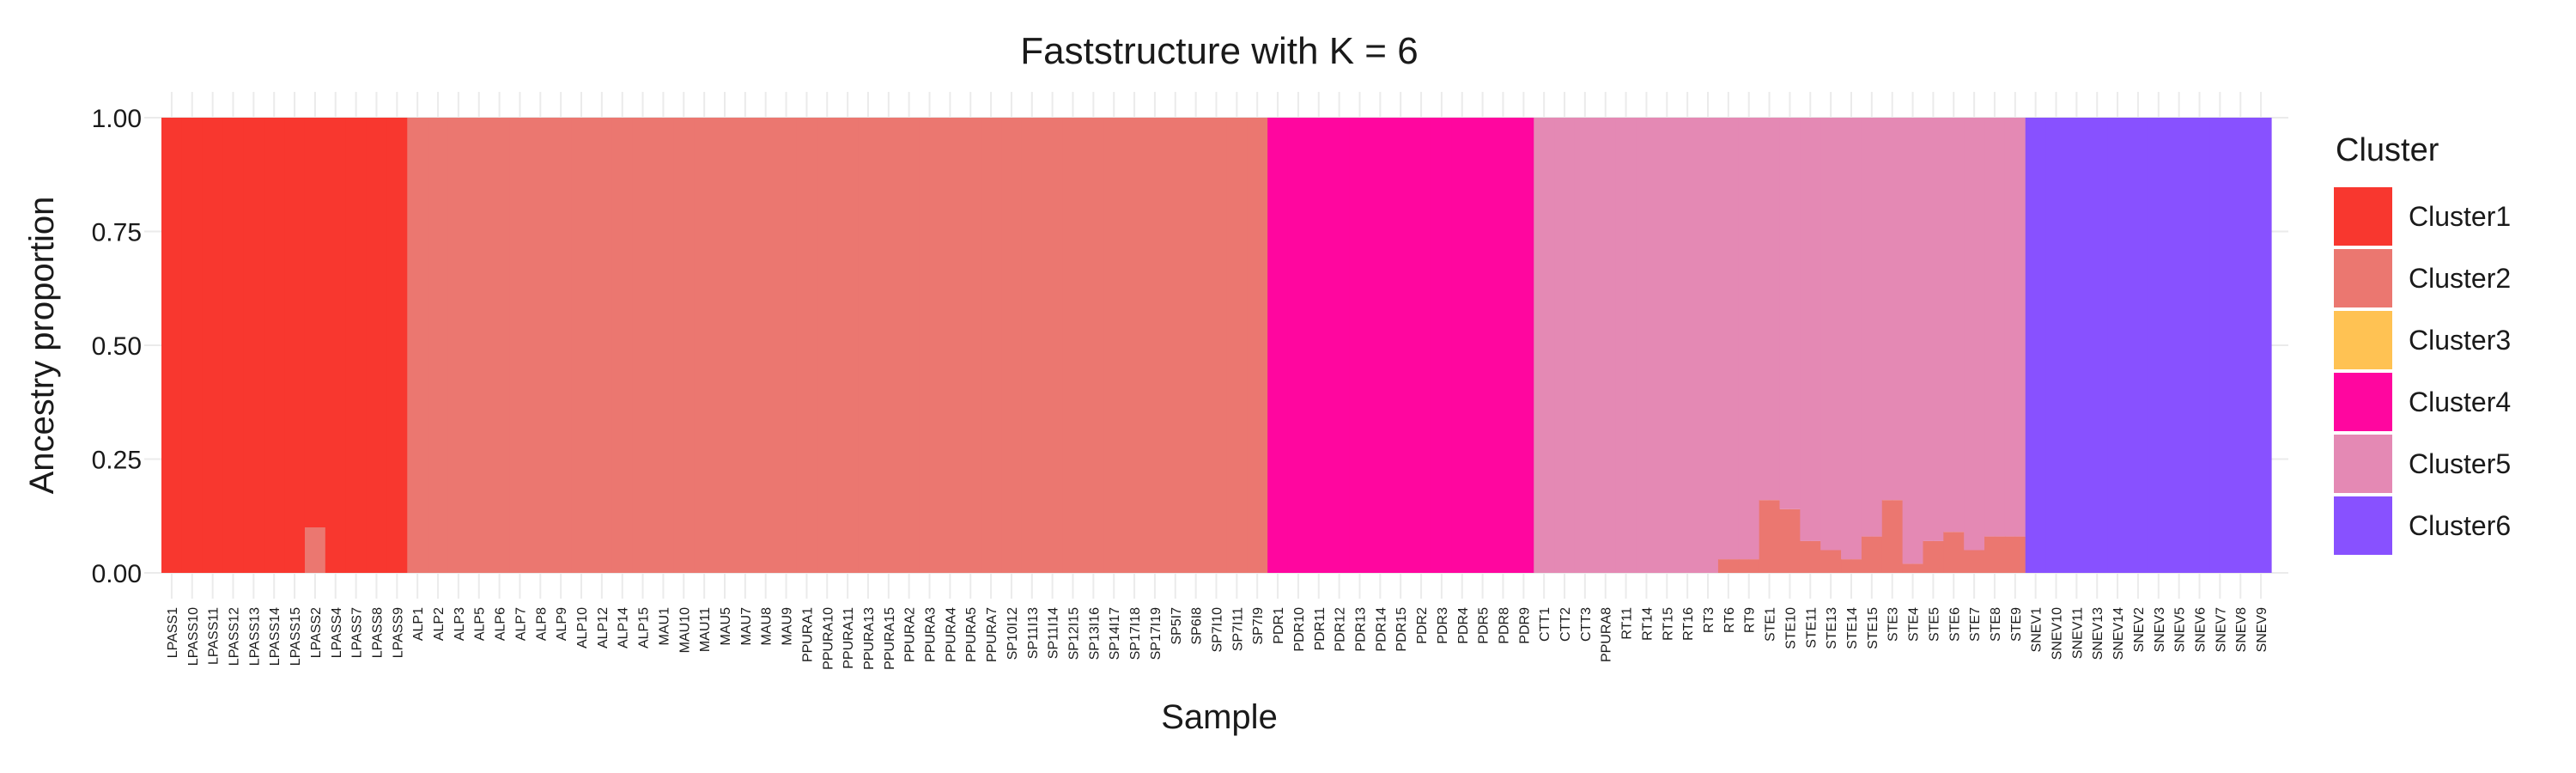  What do you see at coordinates (768, 626) in the screenshot?
I see `x-tick-label: MAU8` at bounding box center [768, 626].